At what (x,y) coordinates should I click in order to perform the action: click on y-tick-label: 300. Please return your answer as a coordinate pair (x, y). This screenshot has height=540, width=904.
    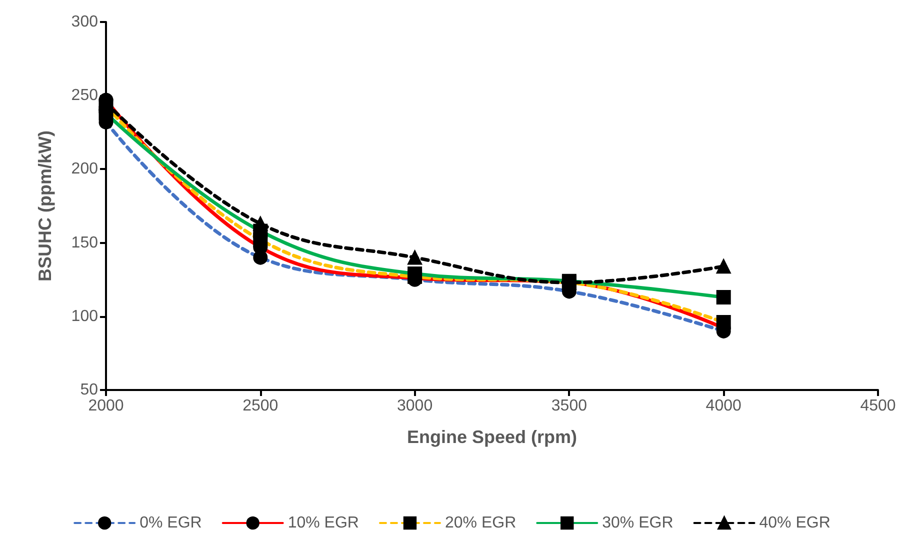
    Looking at the image, I should click on (84, 22).